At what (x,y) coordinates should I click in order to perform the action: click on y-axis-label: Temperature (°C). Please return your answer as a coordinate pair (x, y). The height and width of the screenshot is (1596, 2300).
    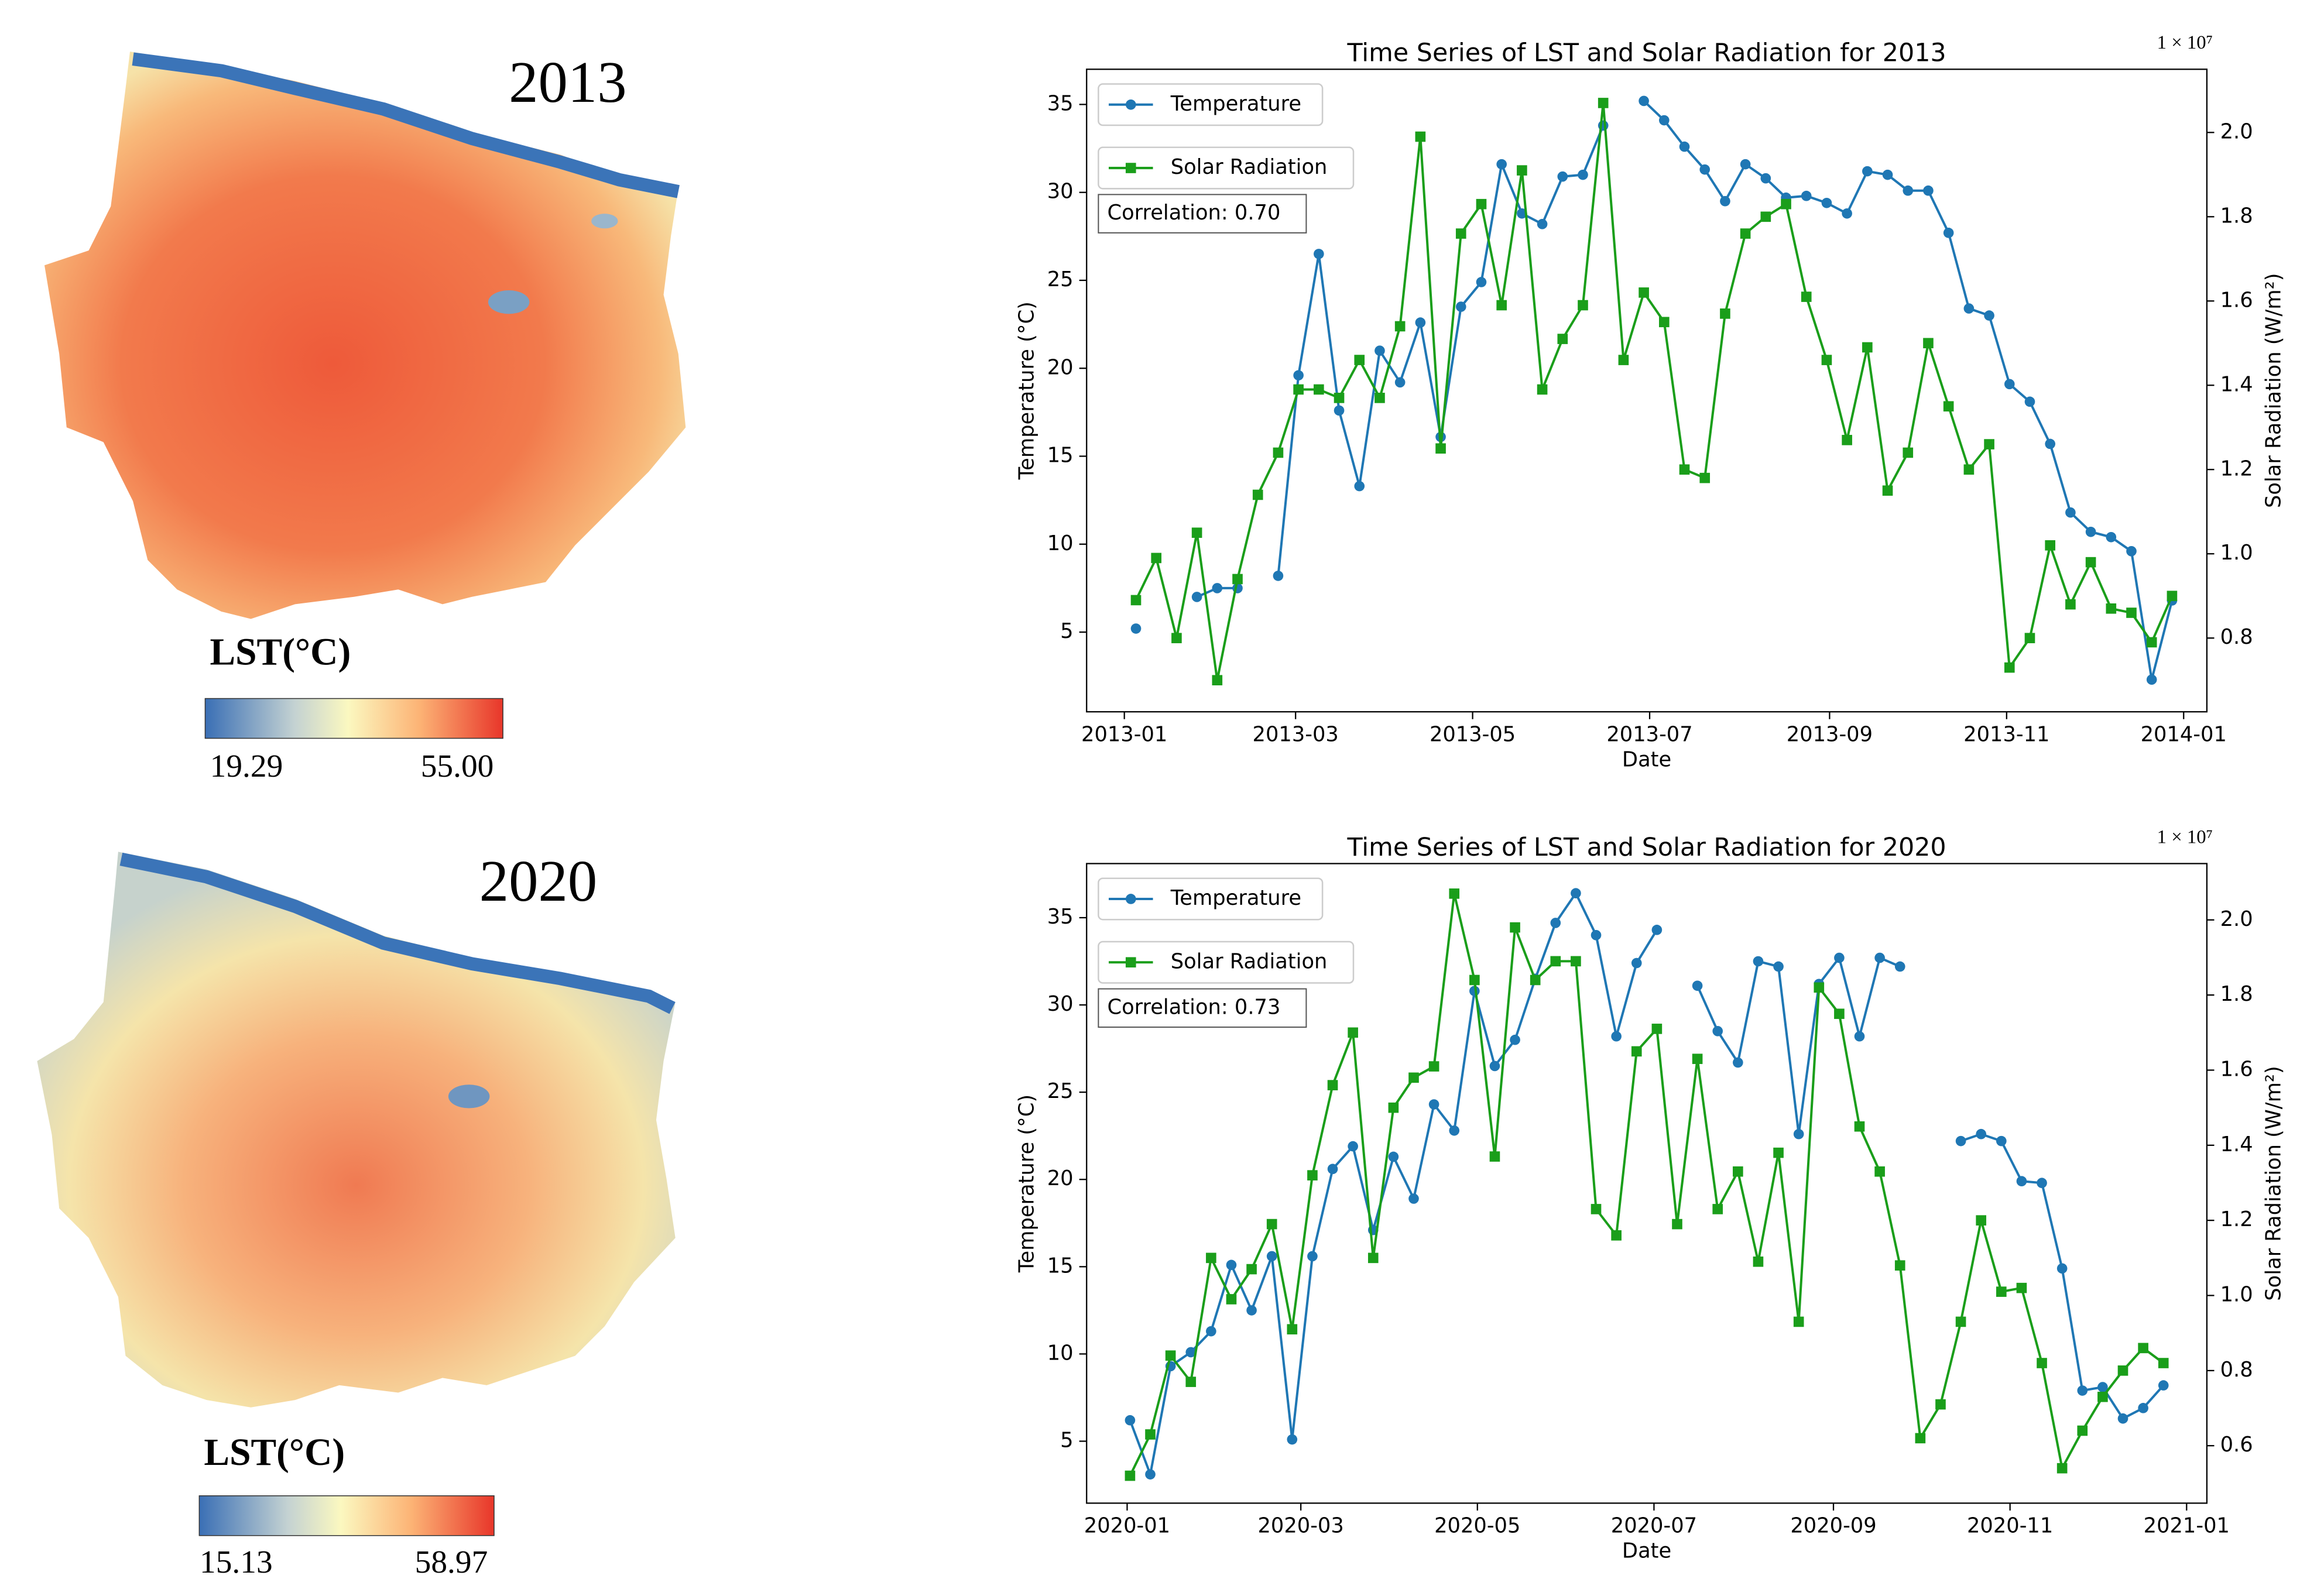
    Looking at the image, I should click on (1027, 391).